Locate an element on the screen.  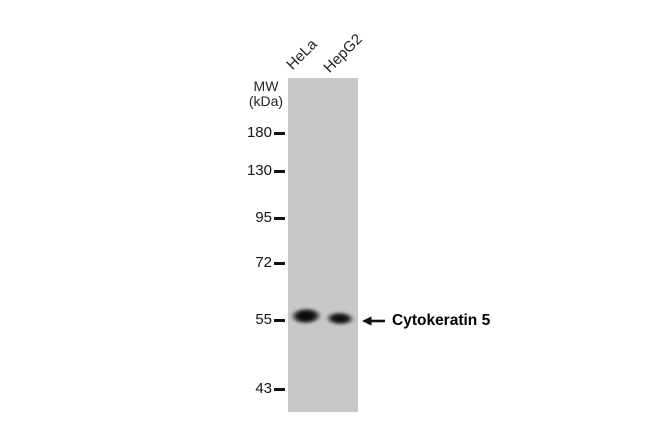
mw-tick-label-95: 95 is located at coordinates (263, 217).